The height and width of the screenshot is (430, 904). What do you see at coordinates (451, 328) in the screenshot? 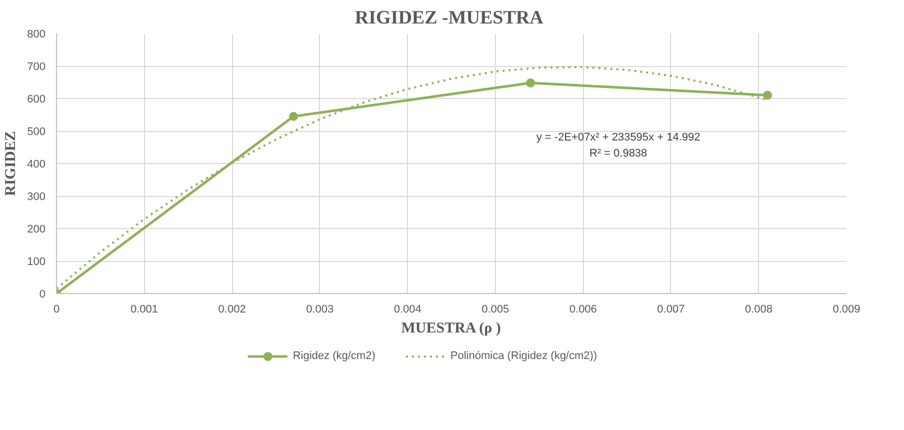
I see `x-axis-title: MUESTRA (ρ )` at bounding box center [451, 328].